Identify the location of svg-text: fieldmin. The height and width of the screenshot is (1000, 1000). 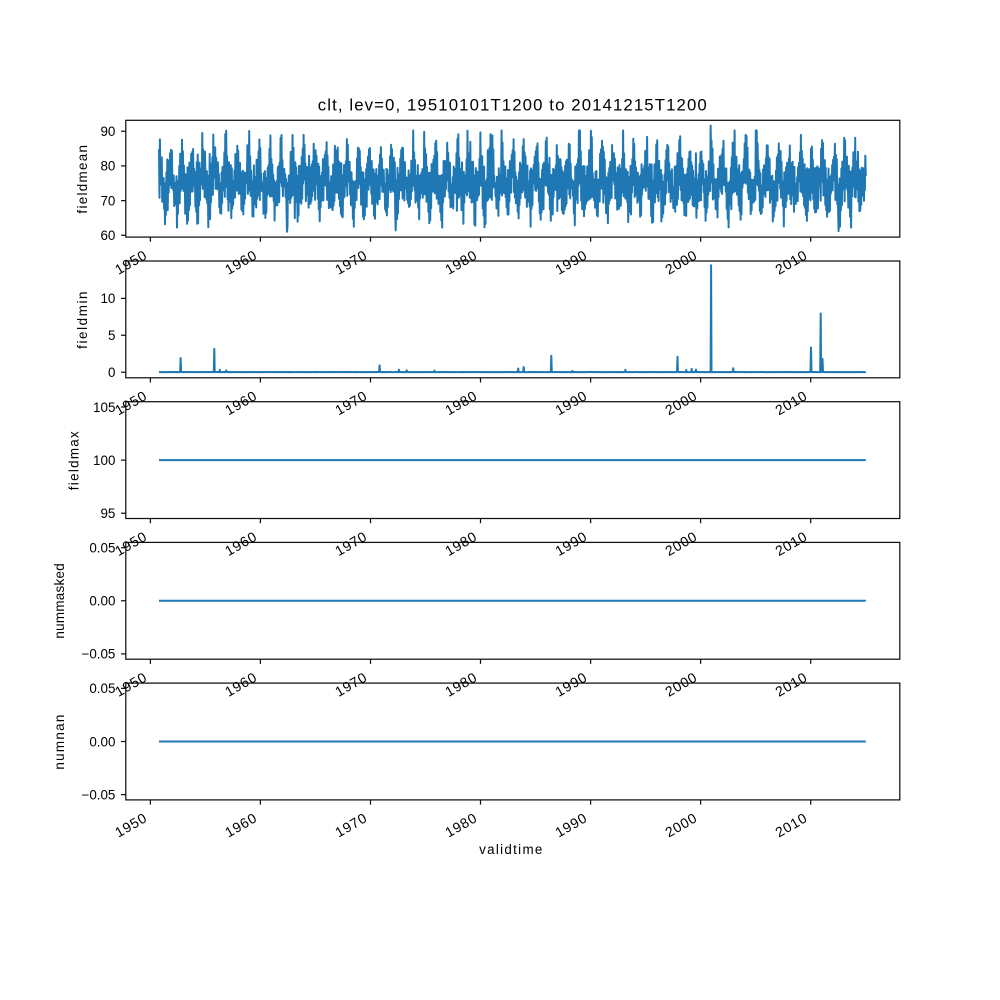
(82, 319).